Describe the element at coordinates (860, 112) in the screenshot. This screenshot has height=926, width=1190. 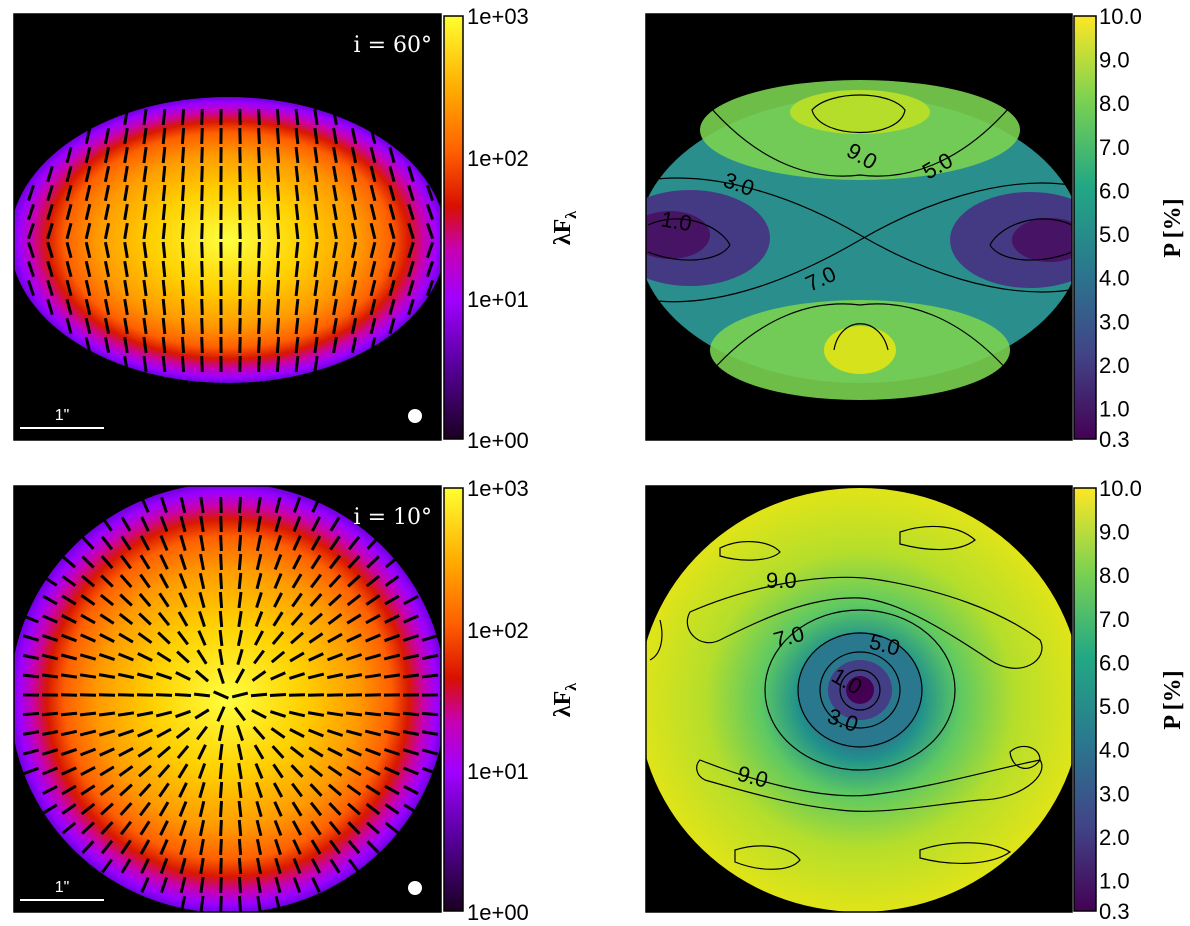
I see `high-polarization-region` at that location.